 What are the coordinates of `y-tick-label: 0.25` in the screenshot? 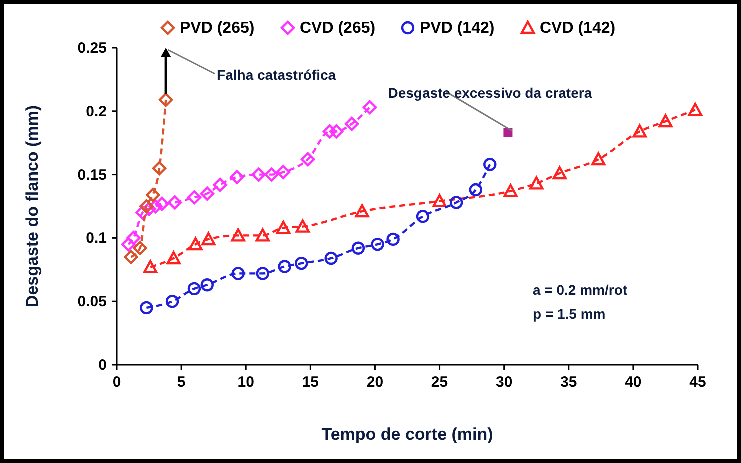 It's located at (92, 48).